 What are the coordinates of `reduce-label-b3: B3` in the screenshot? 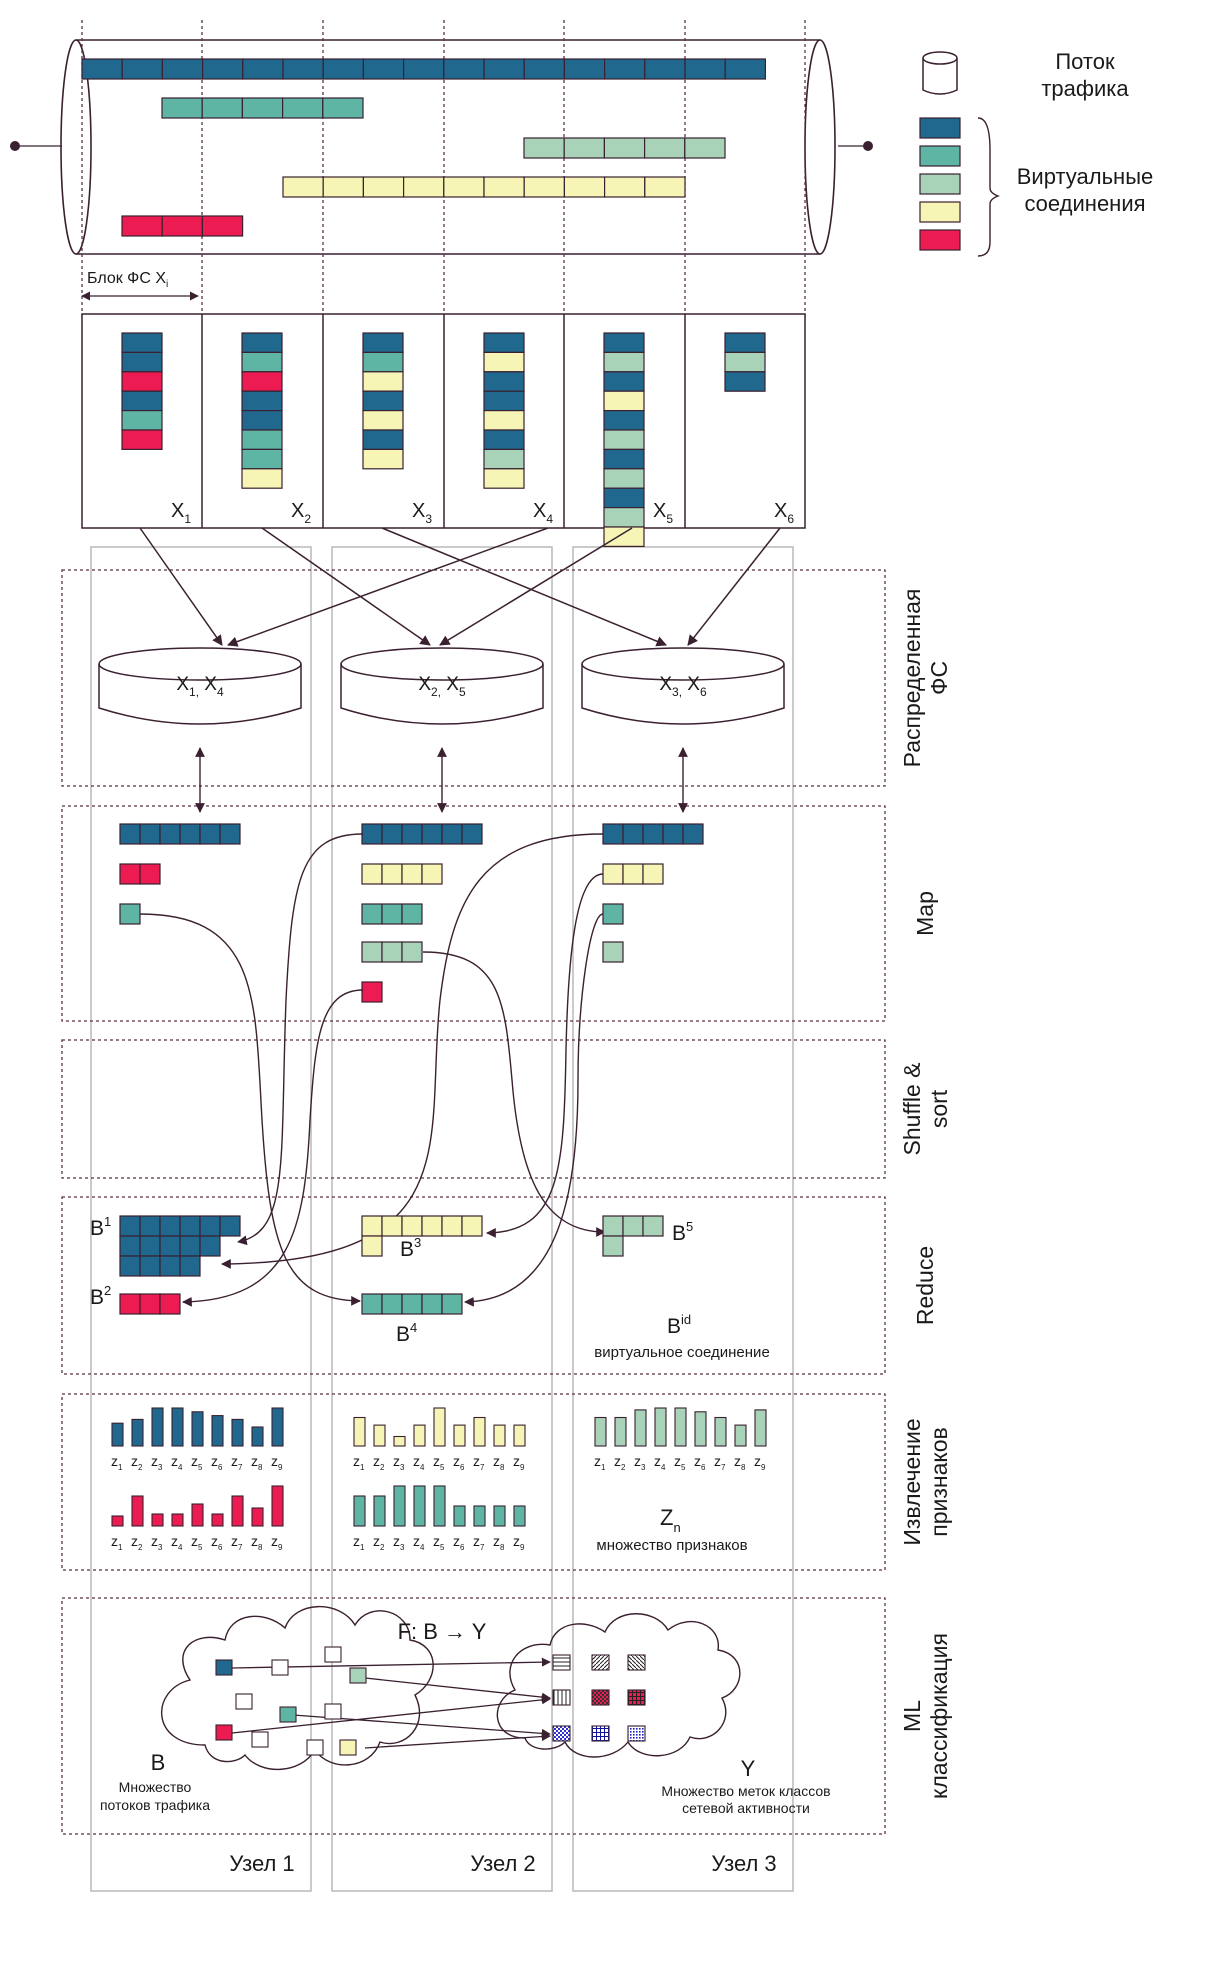 It's located at (410, 1248).